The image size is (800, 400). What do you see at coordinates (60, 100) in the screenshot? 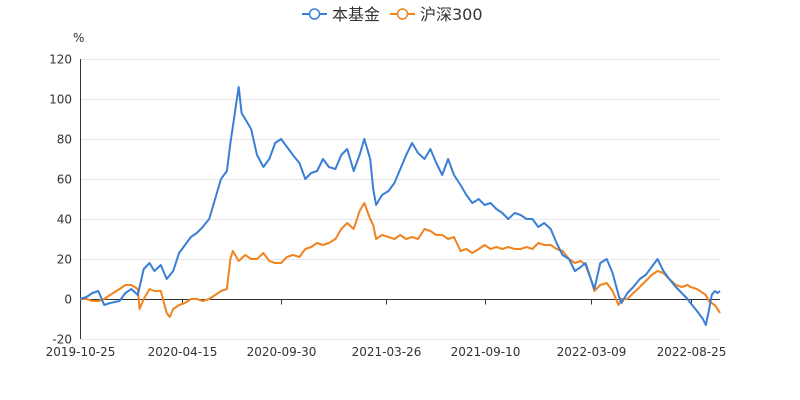
I see `y-tick-label: 100` at bounding box center [60, 100].